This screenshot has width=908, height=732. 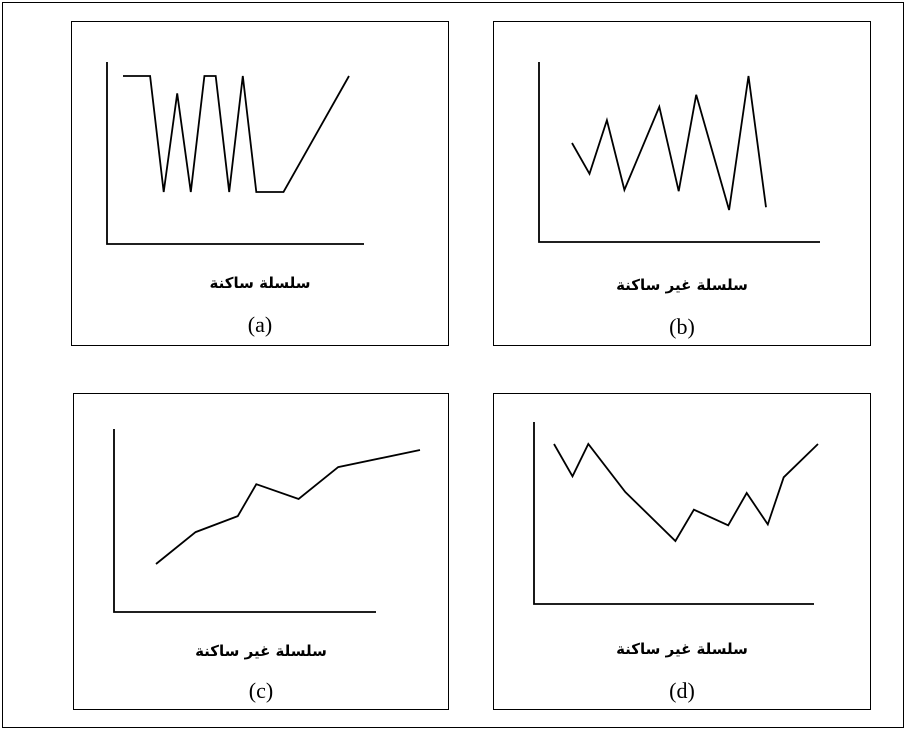 What do you see at coordinates (682, 649) in the screenshot?
I see `caption-d: سلسلة غير ساكنة` at bounding box center [682, 649].